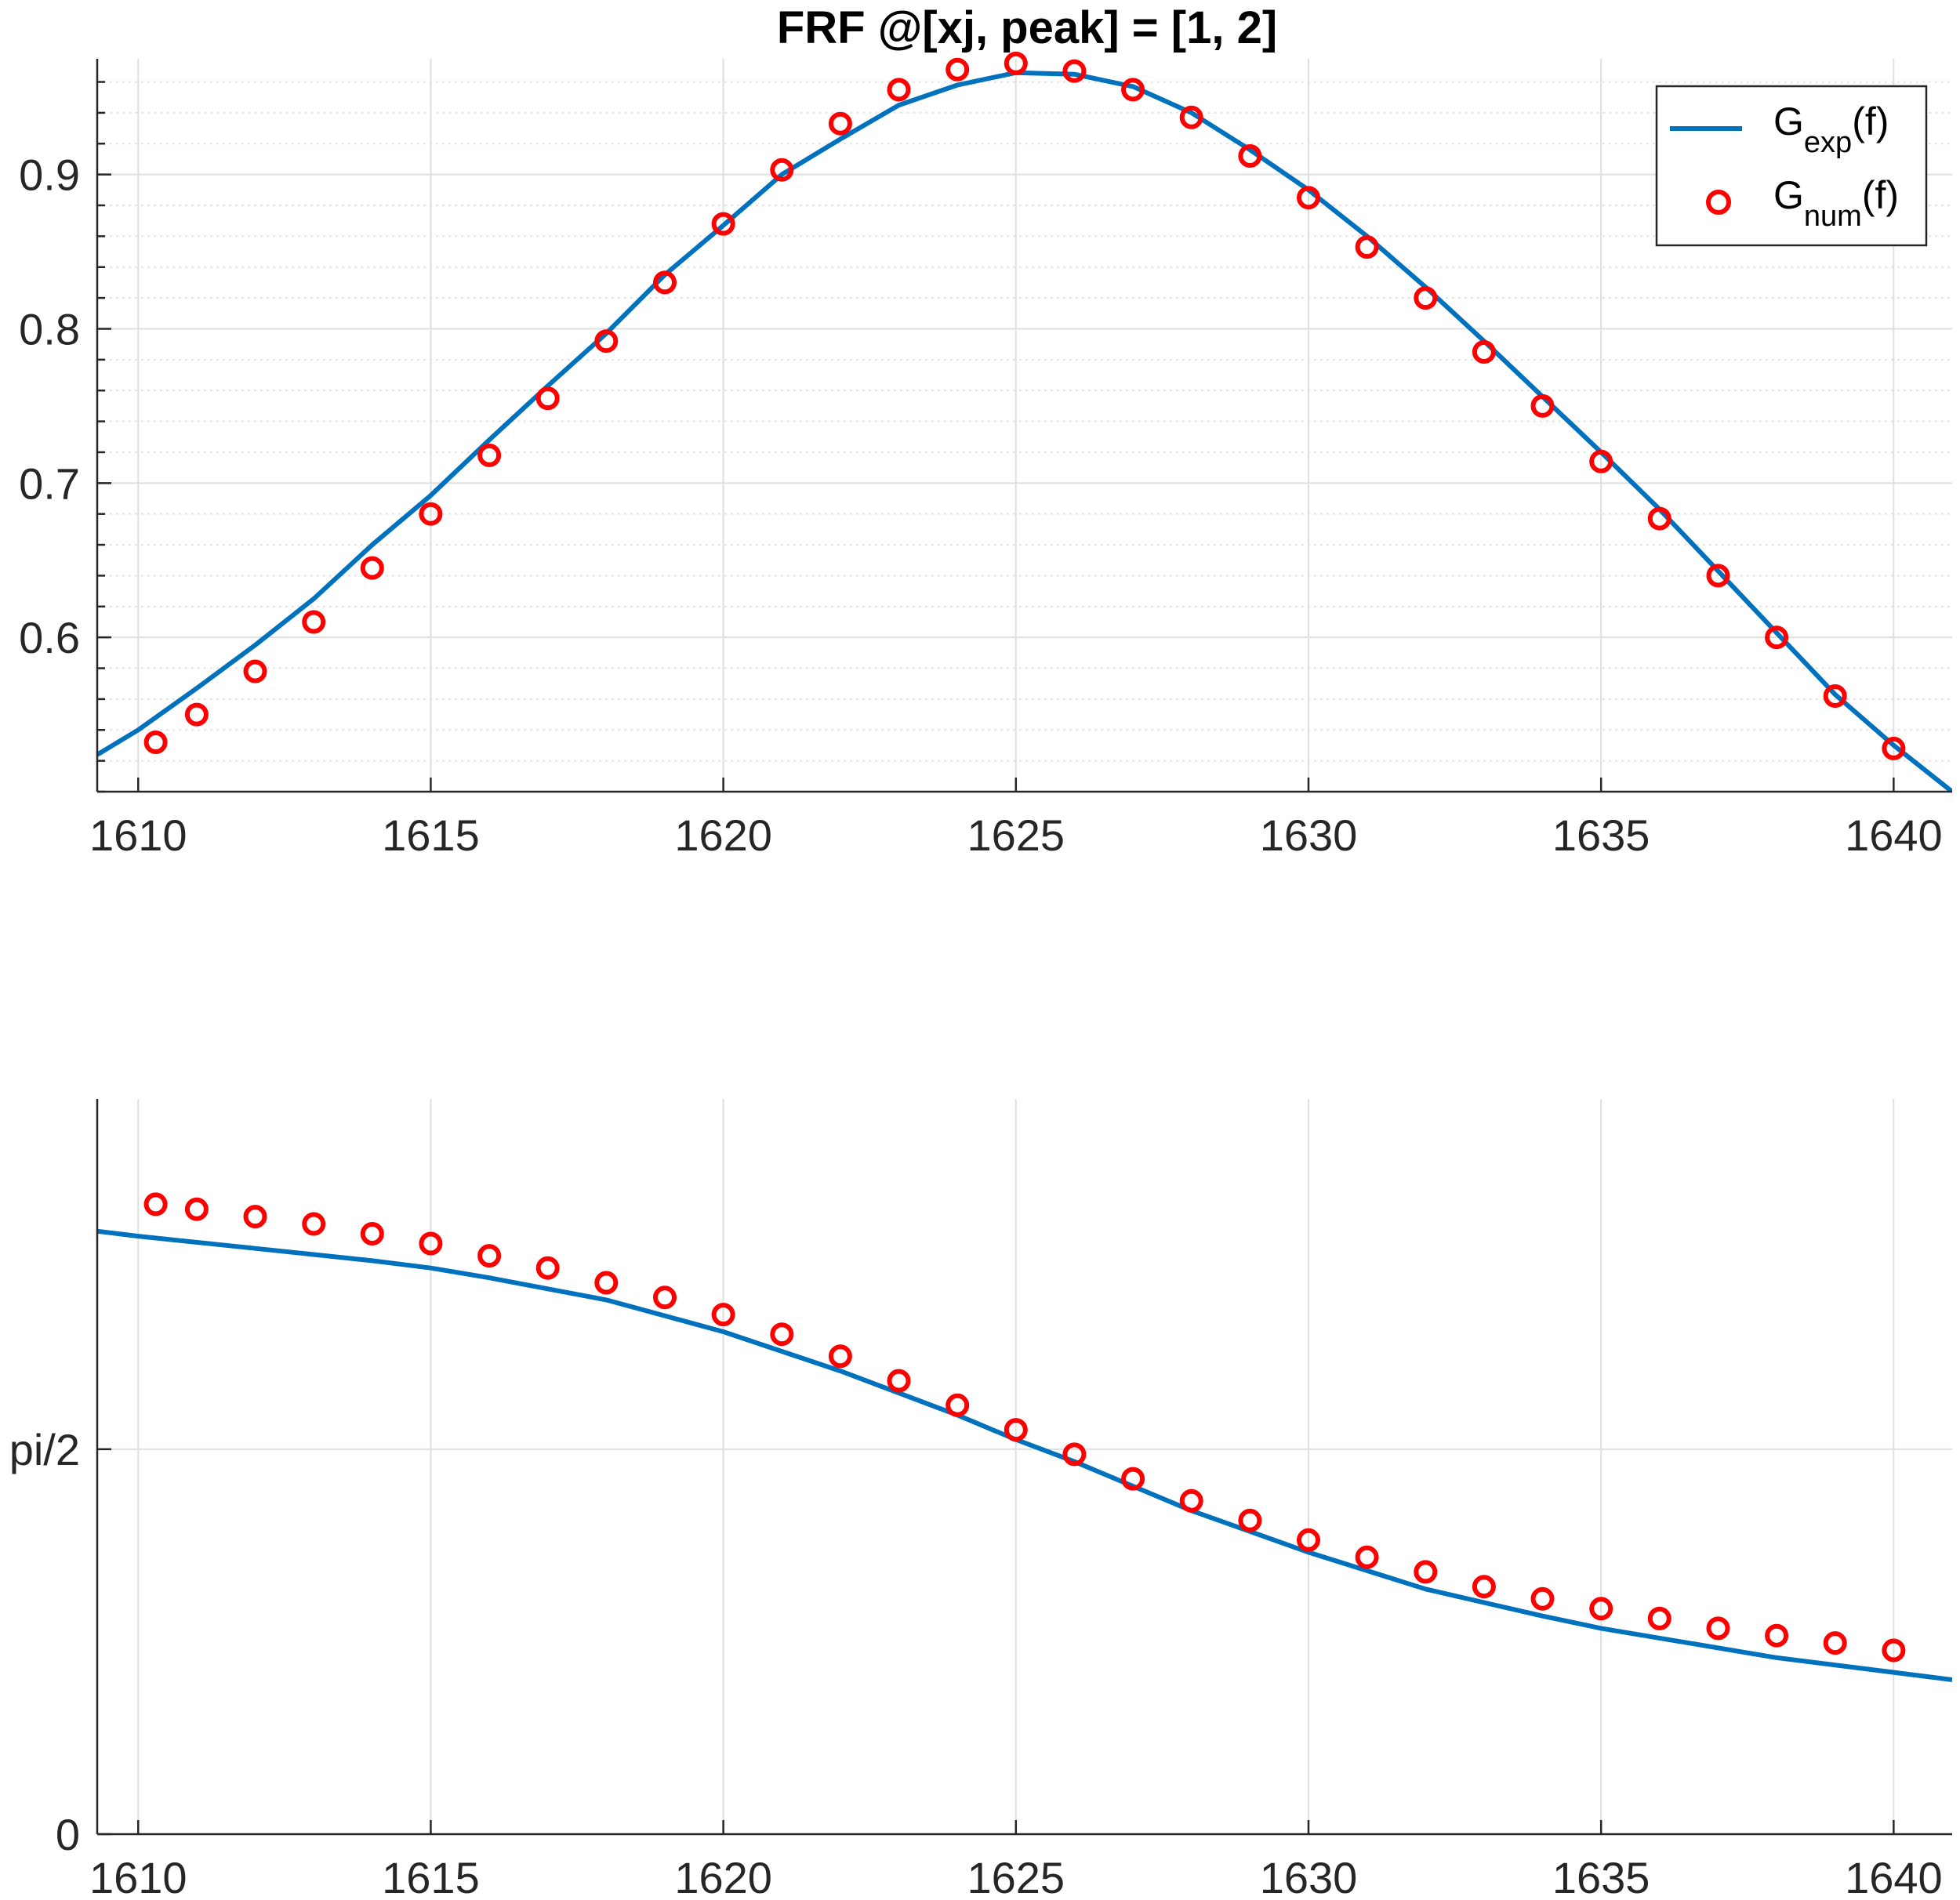 Image resolution: width=1960 pixels, height=1900 pixels. What do you see at coordinates (1871, 121) in the screenshot?
I see `legend-exp-suffix: (f)` at bounding box center [1871, 121].